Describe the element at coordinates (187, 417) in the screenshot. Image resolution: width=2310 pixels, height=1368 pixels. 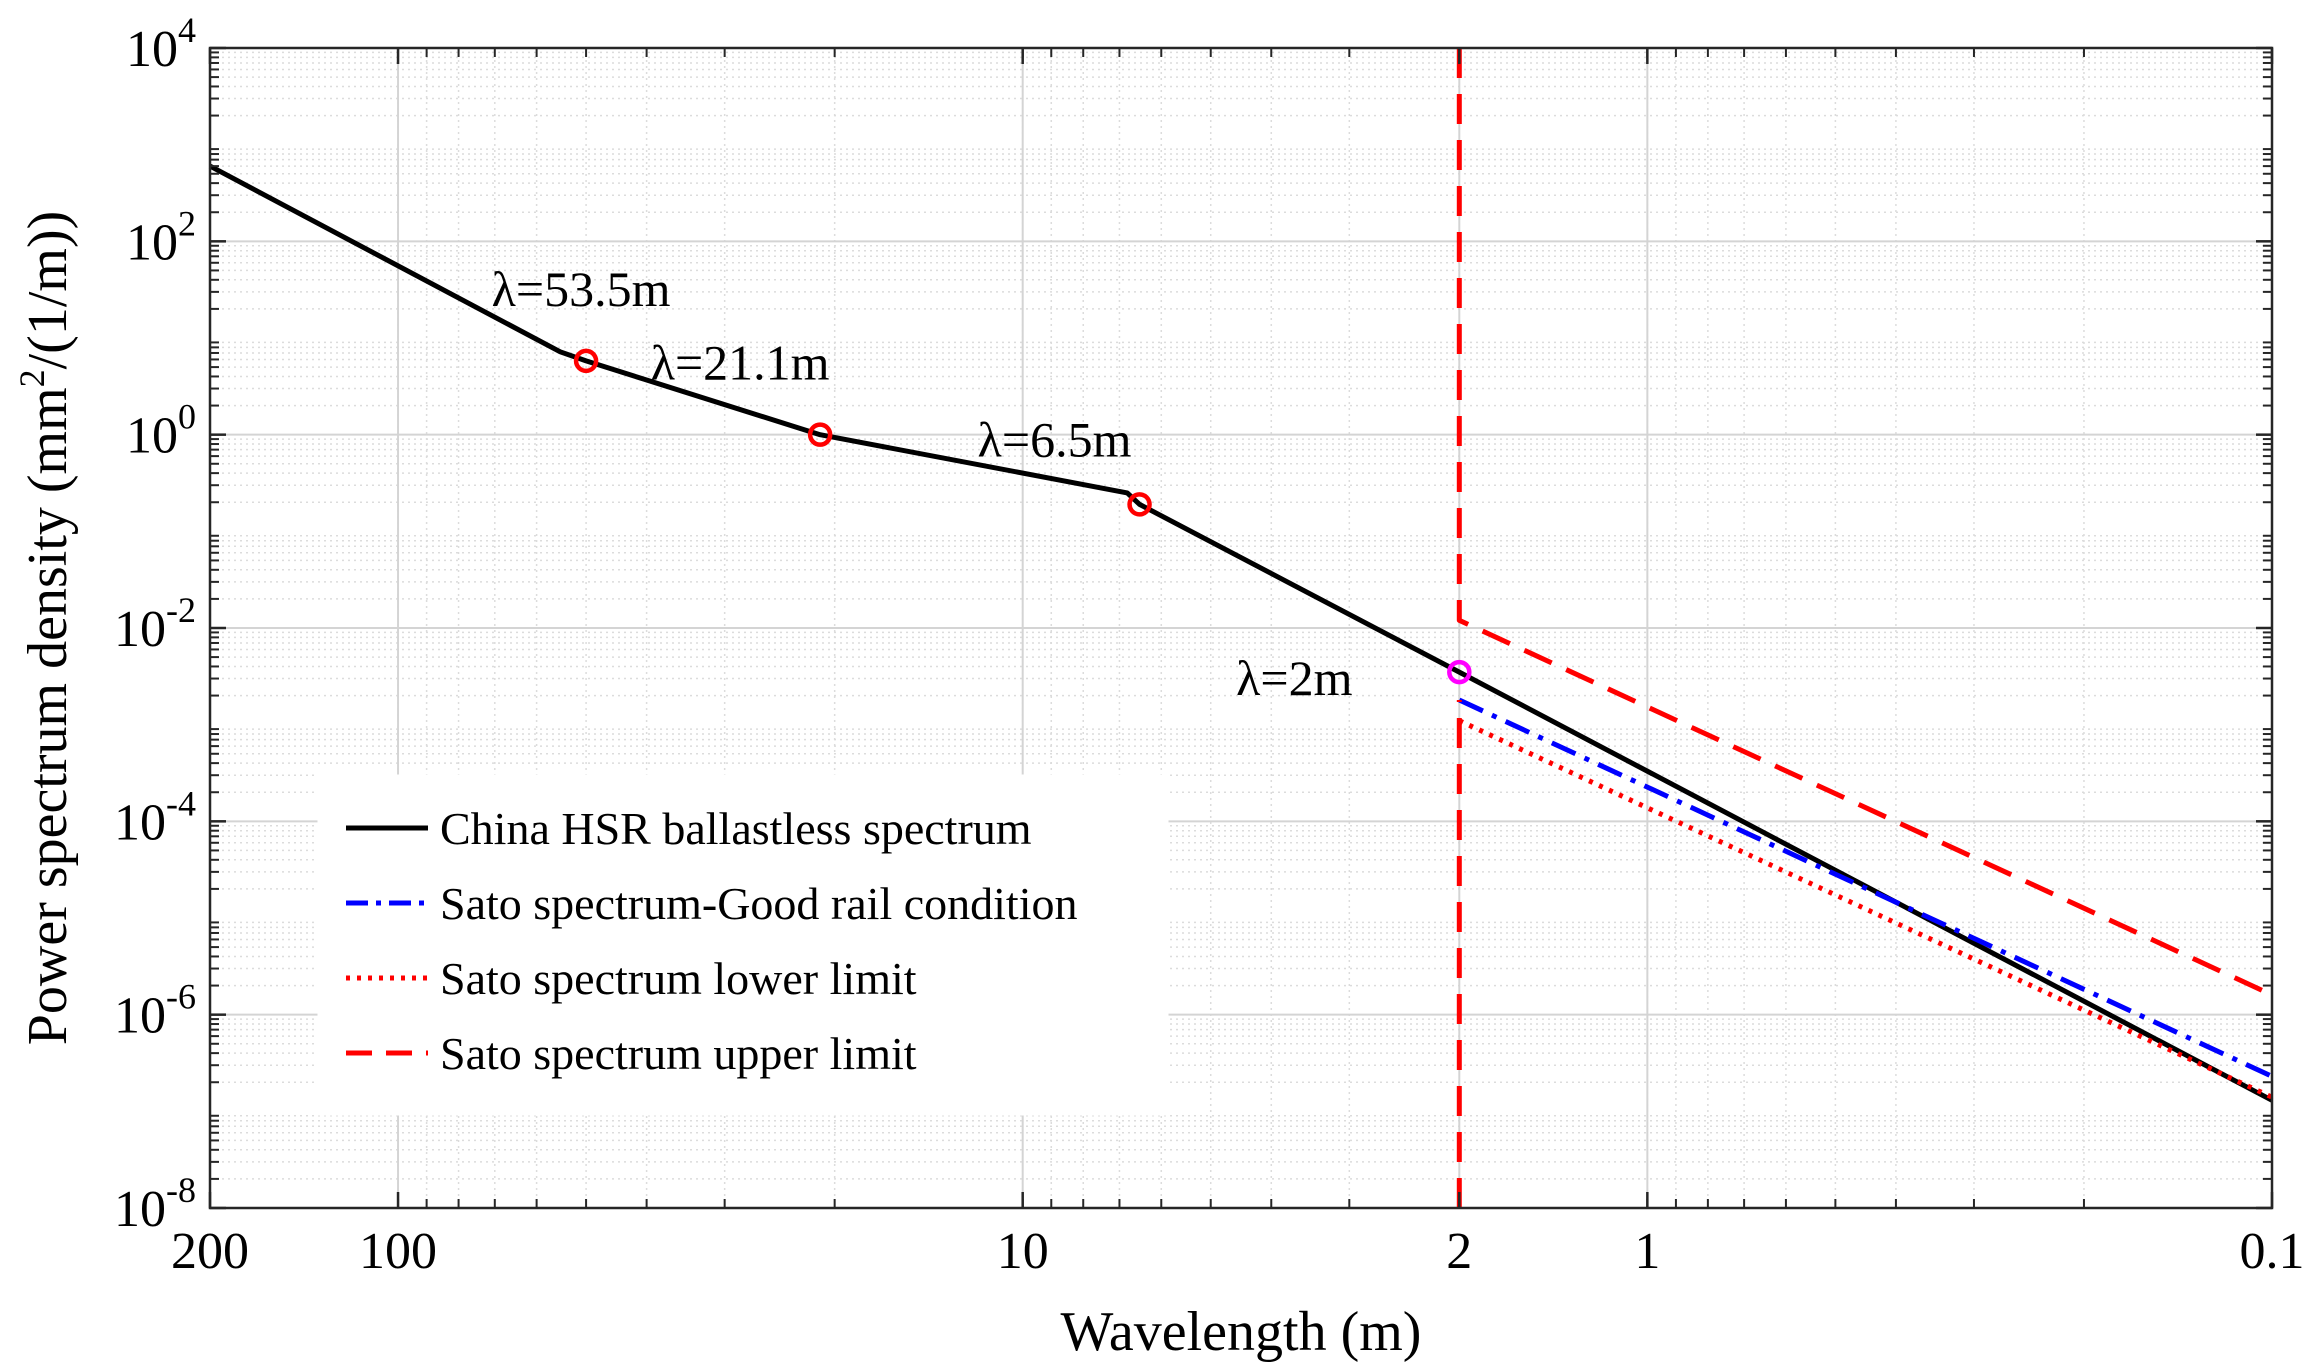
I see `y-tick-exponent: 0` at that location.